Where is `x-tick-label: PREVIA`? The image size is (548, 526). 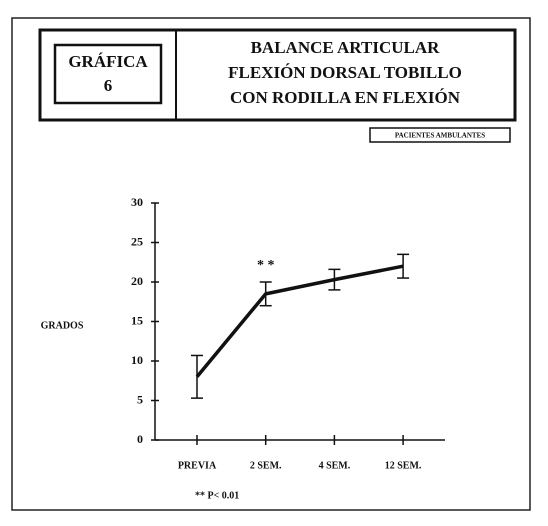 x-tick-label: PREVIA is located at coordinates (197, 465).